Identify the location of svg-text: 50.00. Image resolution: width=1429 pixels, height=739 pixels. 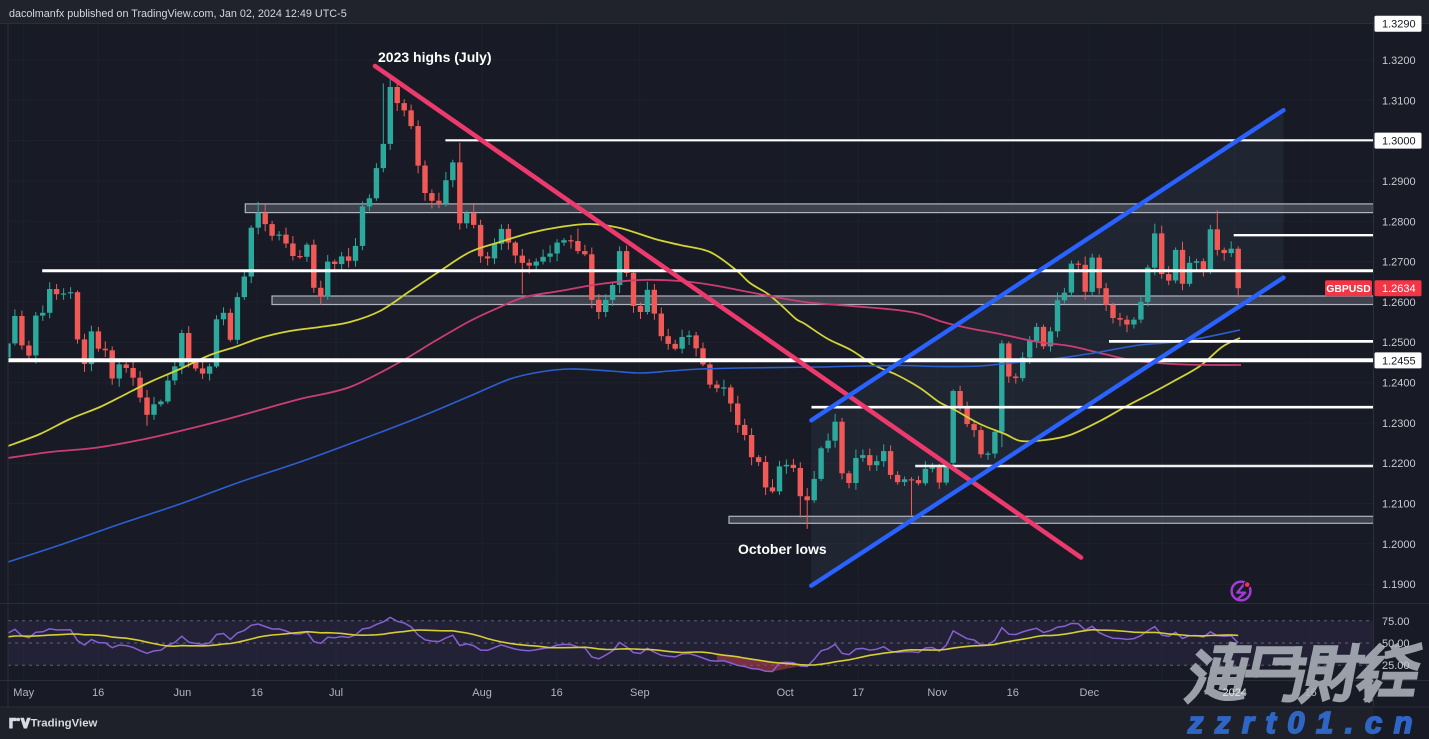
(1396, 644).